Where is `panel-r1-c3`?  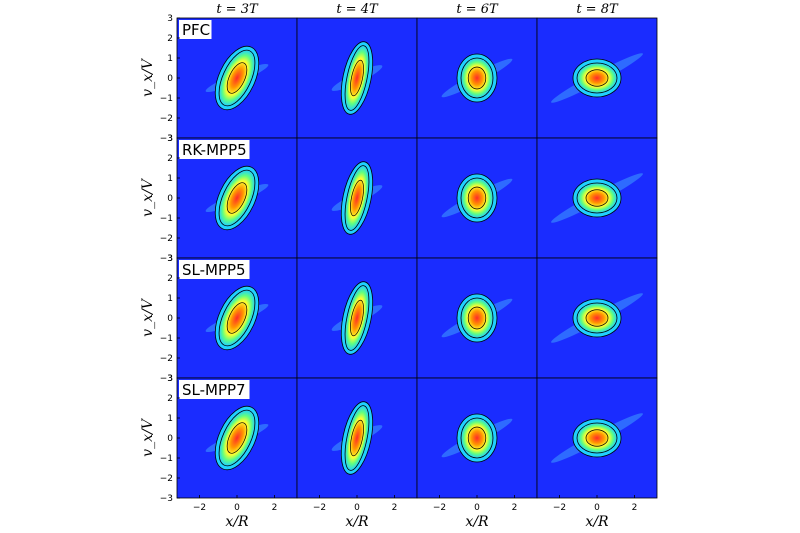
panel-r1-c3 is located at coordinates (597, 198).